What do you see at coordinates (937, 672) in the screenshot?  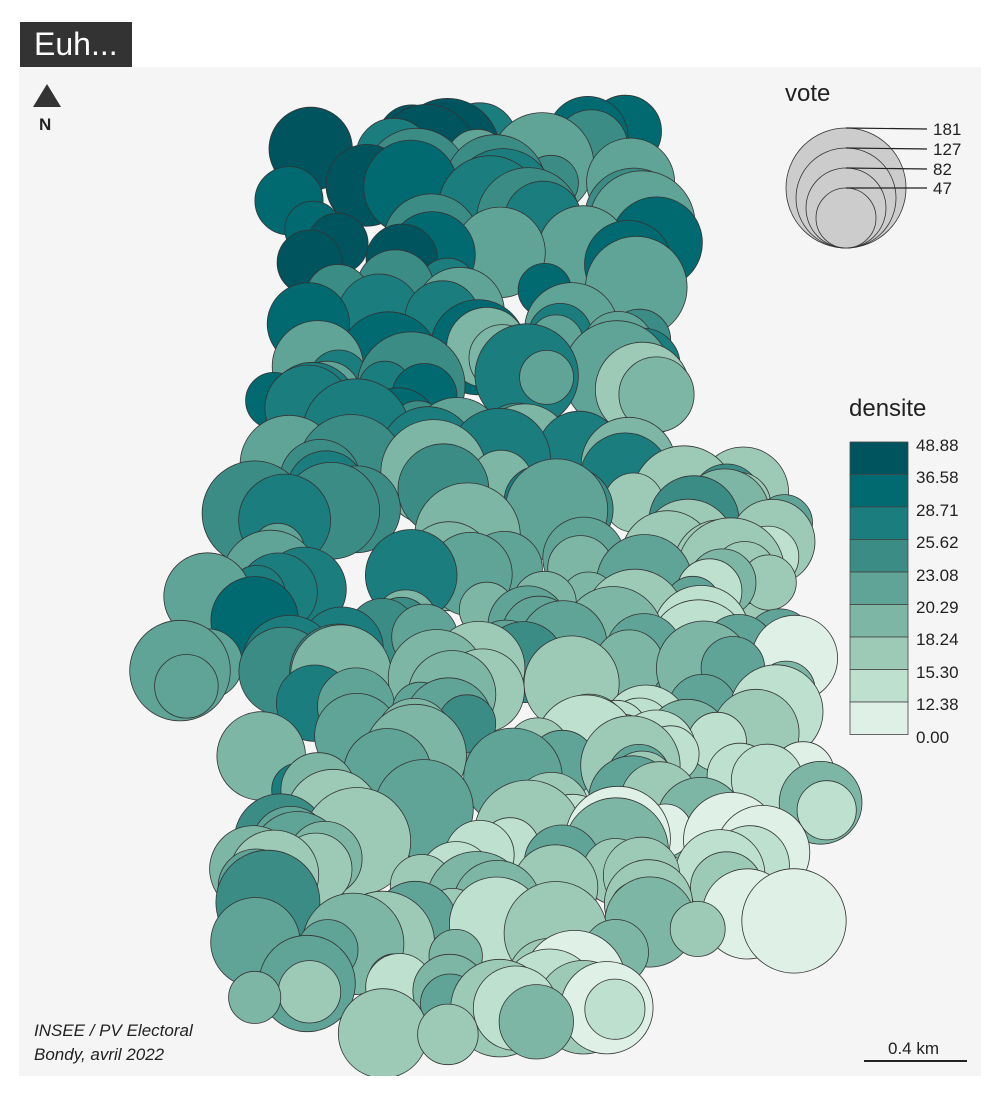 I see `legend-break-label: 15.30` at bounding box center [937, 672].